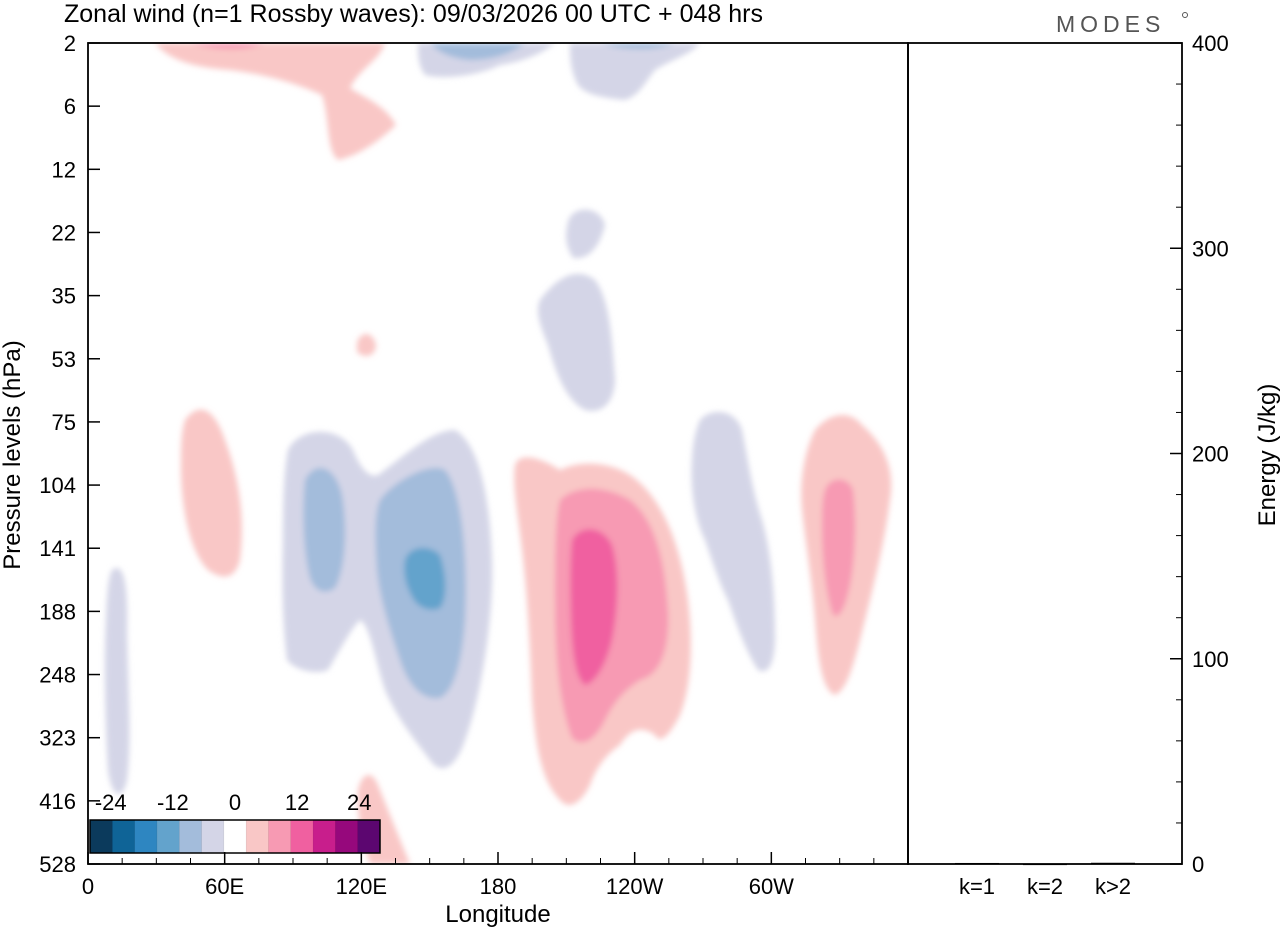  I want to click on x-tick-label: 120W, so click(635, 886).